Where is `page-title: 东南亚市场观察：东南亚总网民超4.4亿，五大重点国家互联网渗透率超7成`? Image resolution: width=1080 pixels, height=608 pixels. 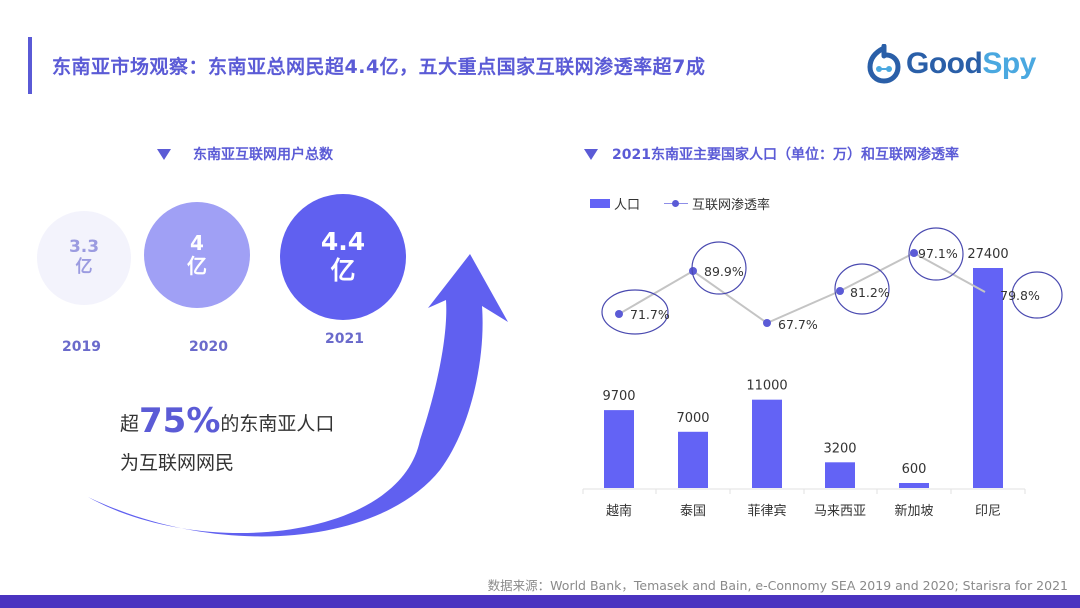
page-title: 东南亚市场观察：东南亚总网民超4.4亿，五大重点国家互联网渗透率超7成 is located at coordinates (379, 67).